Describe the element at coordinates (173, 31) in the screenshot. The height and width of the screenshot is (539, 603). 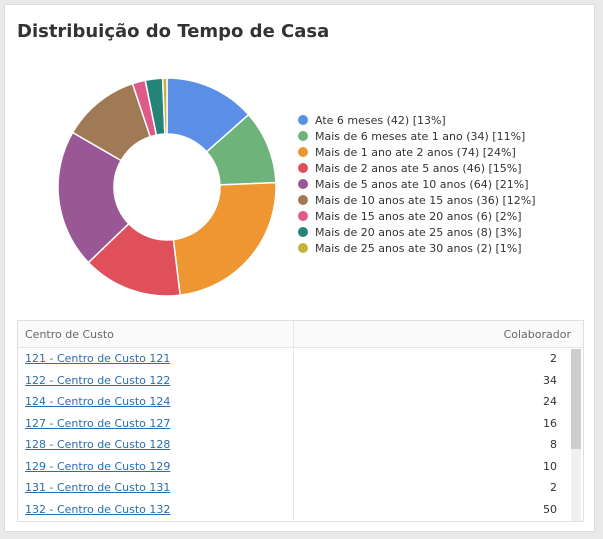
I see `panel-title: Distribuição do Tempo de Casa` at that location.